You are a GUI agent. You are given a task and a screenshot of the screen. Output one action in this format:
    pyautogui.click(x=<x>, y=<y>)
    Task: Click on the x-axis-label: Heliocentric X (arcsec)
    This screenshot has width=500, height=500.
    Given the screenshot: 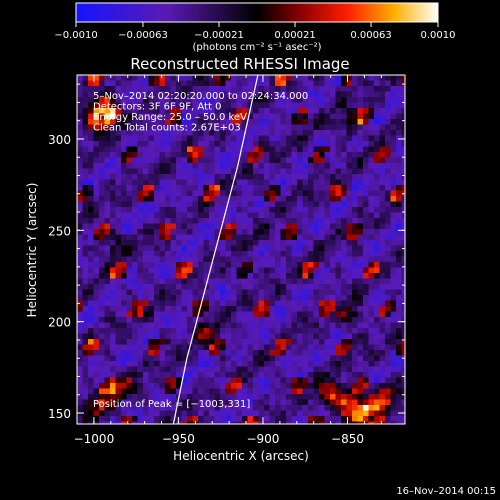 What is the action you would take?
    pyautogui.click(x=241, y=456)
    